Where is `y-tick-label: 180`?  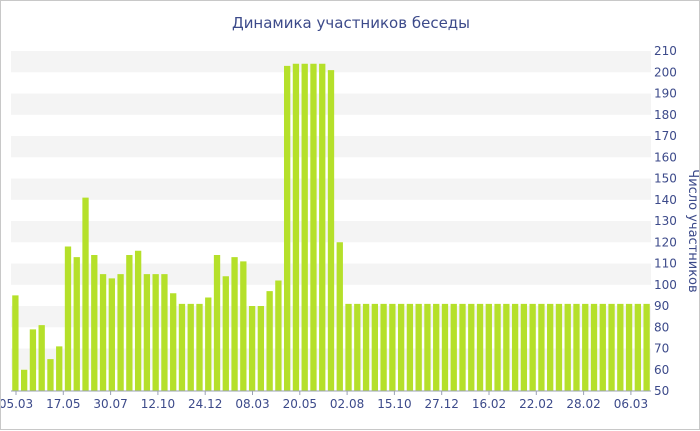
y-tick-label: 180 is located at coordinates (665, 115).